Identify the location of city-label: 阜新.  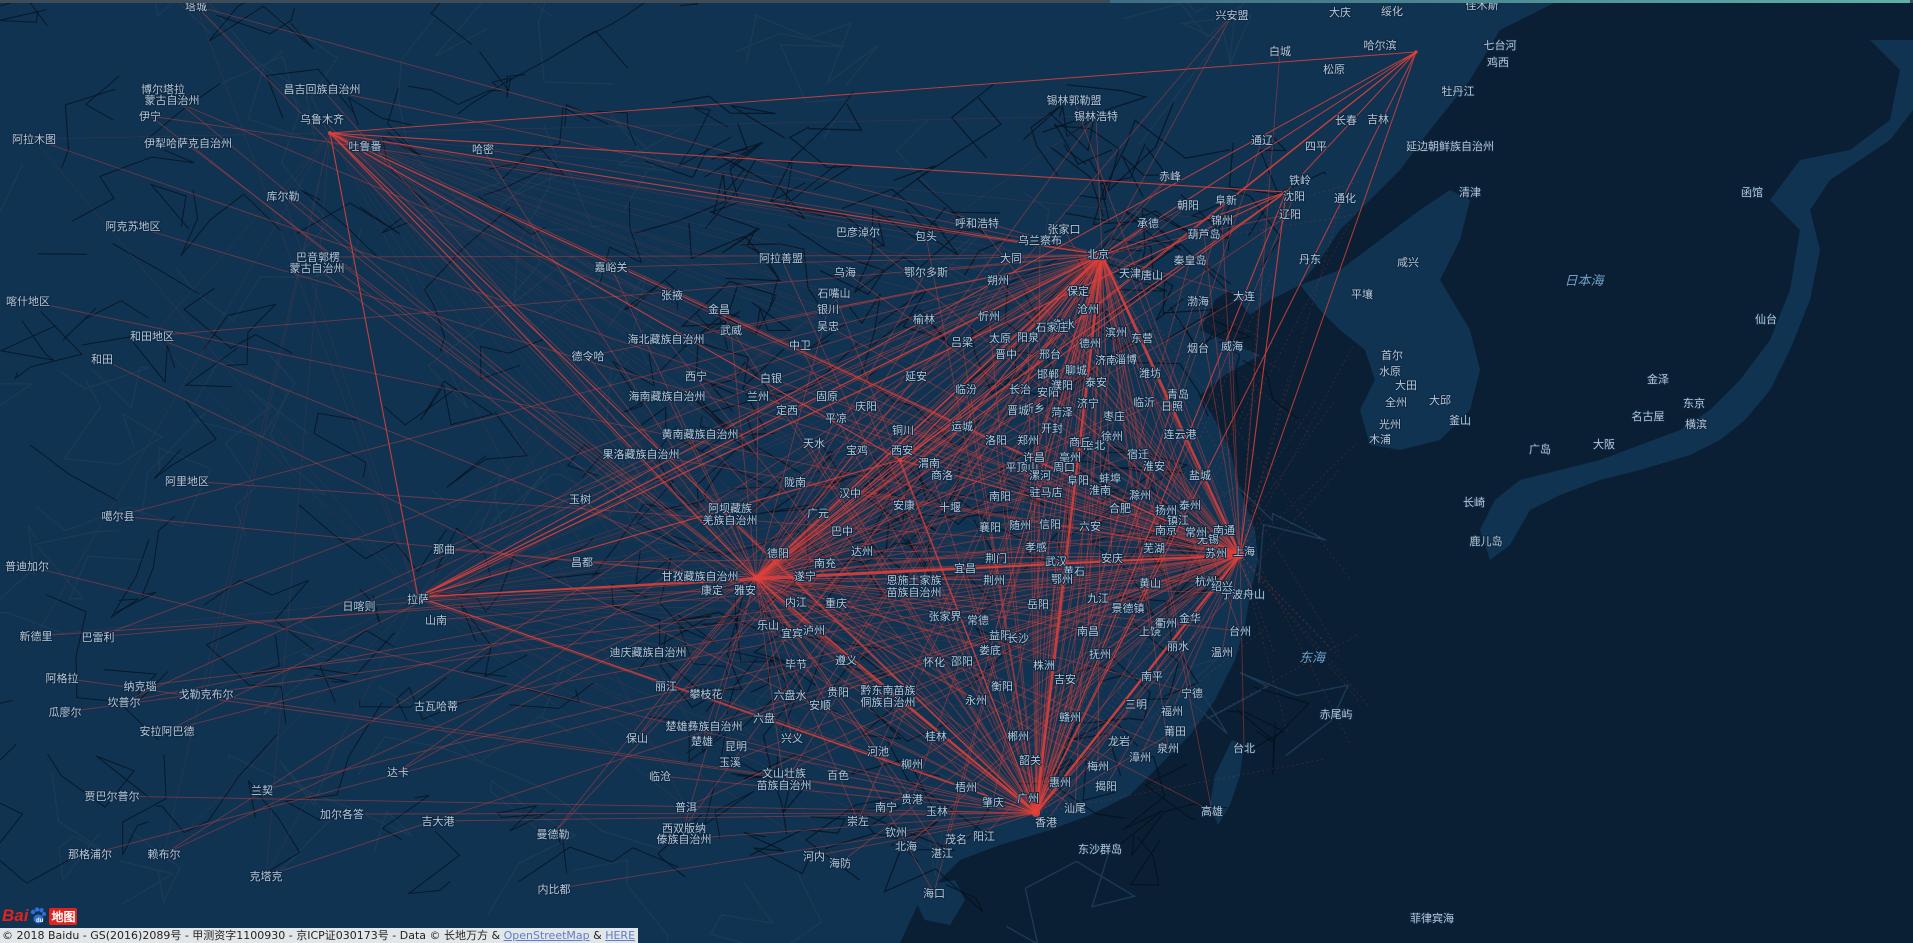
(1226, 200).